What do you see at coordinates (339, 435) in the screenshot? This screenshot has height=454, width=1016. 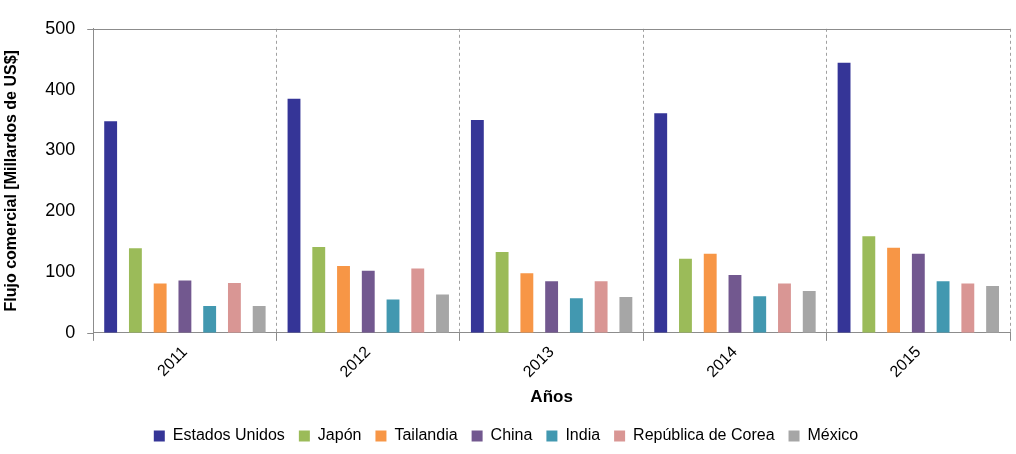 I see `legend-label: Japón` at bounding box center [339, 435].